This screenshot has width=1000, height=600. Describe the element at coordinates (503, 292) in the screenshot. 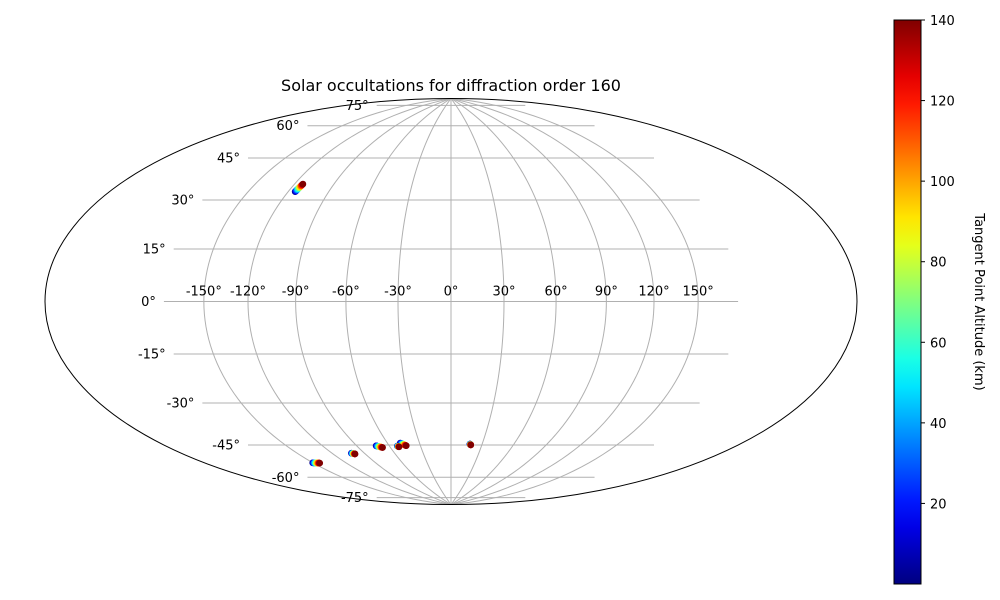

I see `longitude-tick-label: 30°` at that location.